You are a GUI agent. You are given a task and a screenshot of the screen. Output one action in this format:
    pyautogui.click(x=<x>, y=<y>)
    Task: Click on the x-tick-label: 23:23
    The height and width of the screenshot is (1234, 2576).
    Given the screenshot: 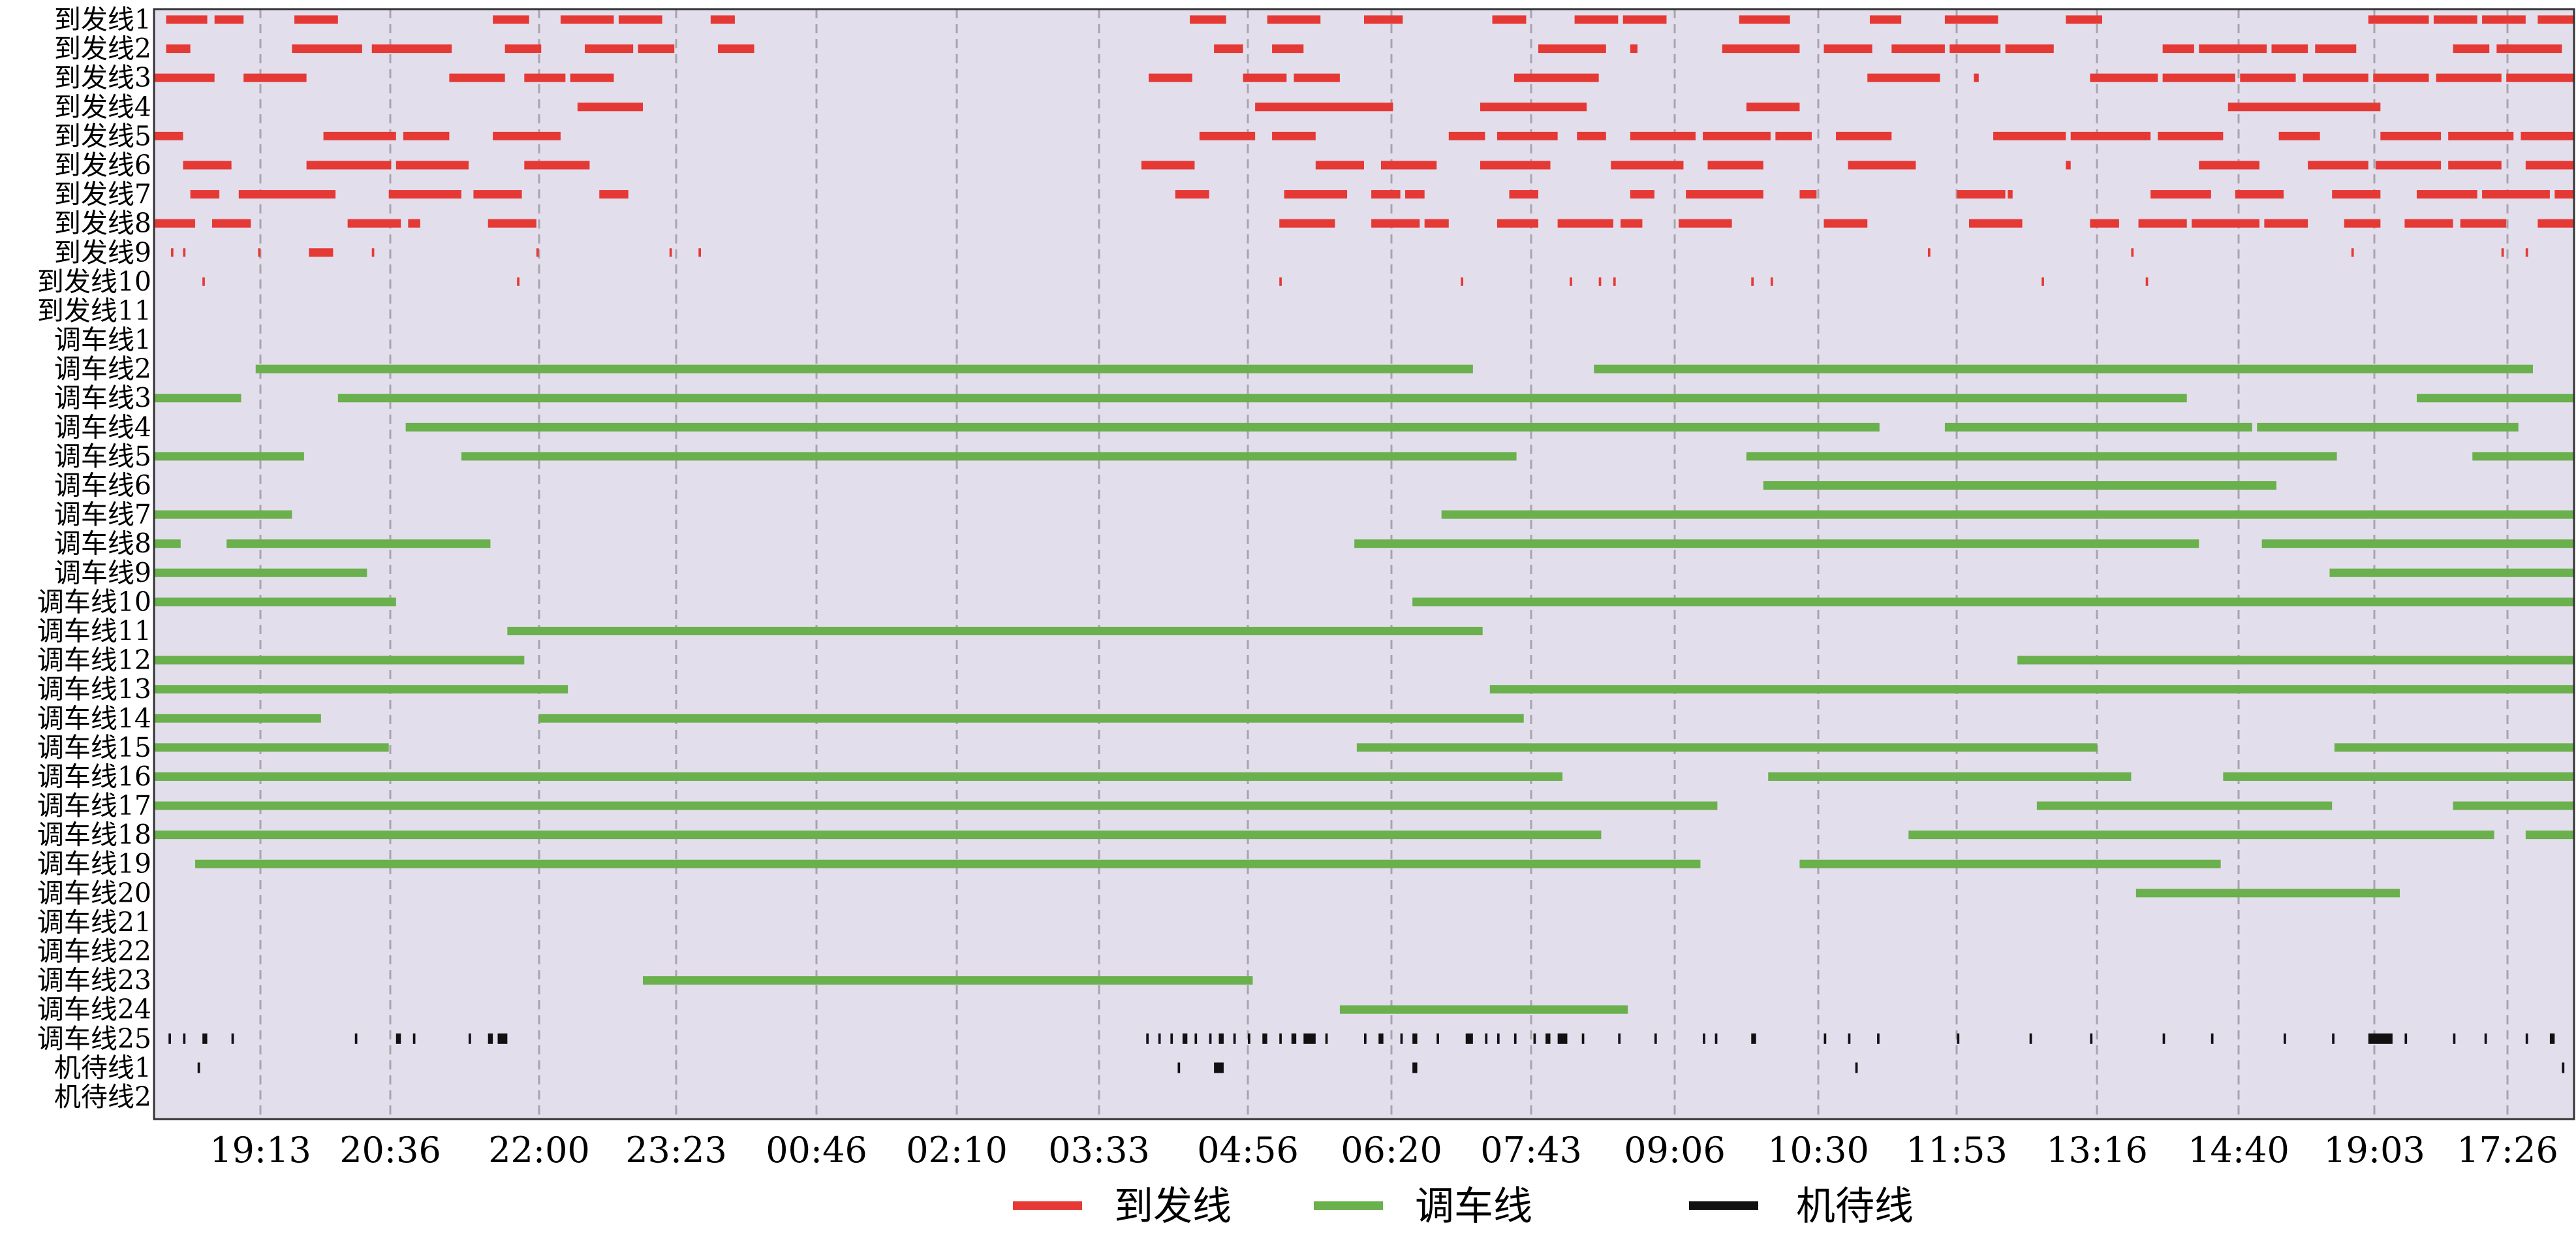 What is the action you would take?
    pyautogui.click(x=676, y=1150)
    